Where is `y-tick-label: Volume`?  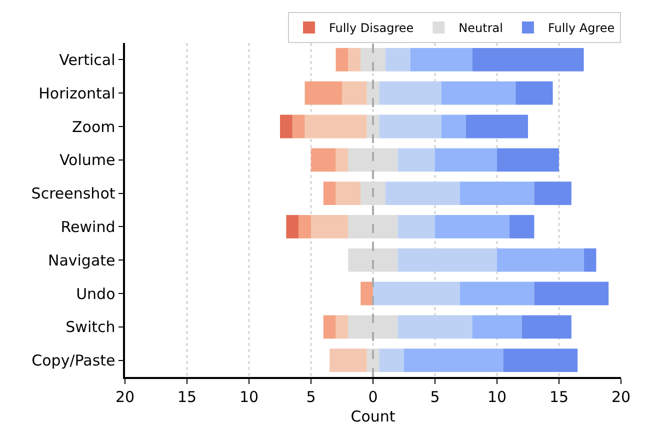 y-tick-label: Volume is located at coordinates (87, 160).